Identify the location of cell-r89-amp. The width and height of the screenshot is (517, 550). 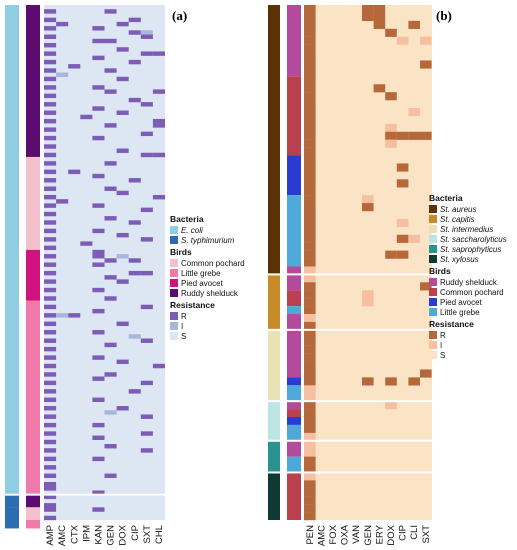
(50, 383).